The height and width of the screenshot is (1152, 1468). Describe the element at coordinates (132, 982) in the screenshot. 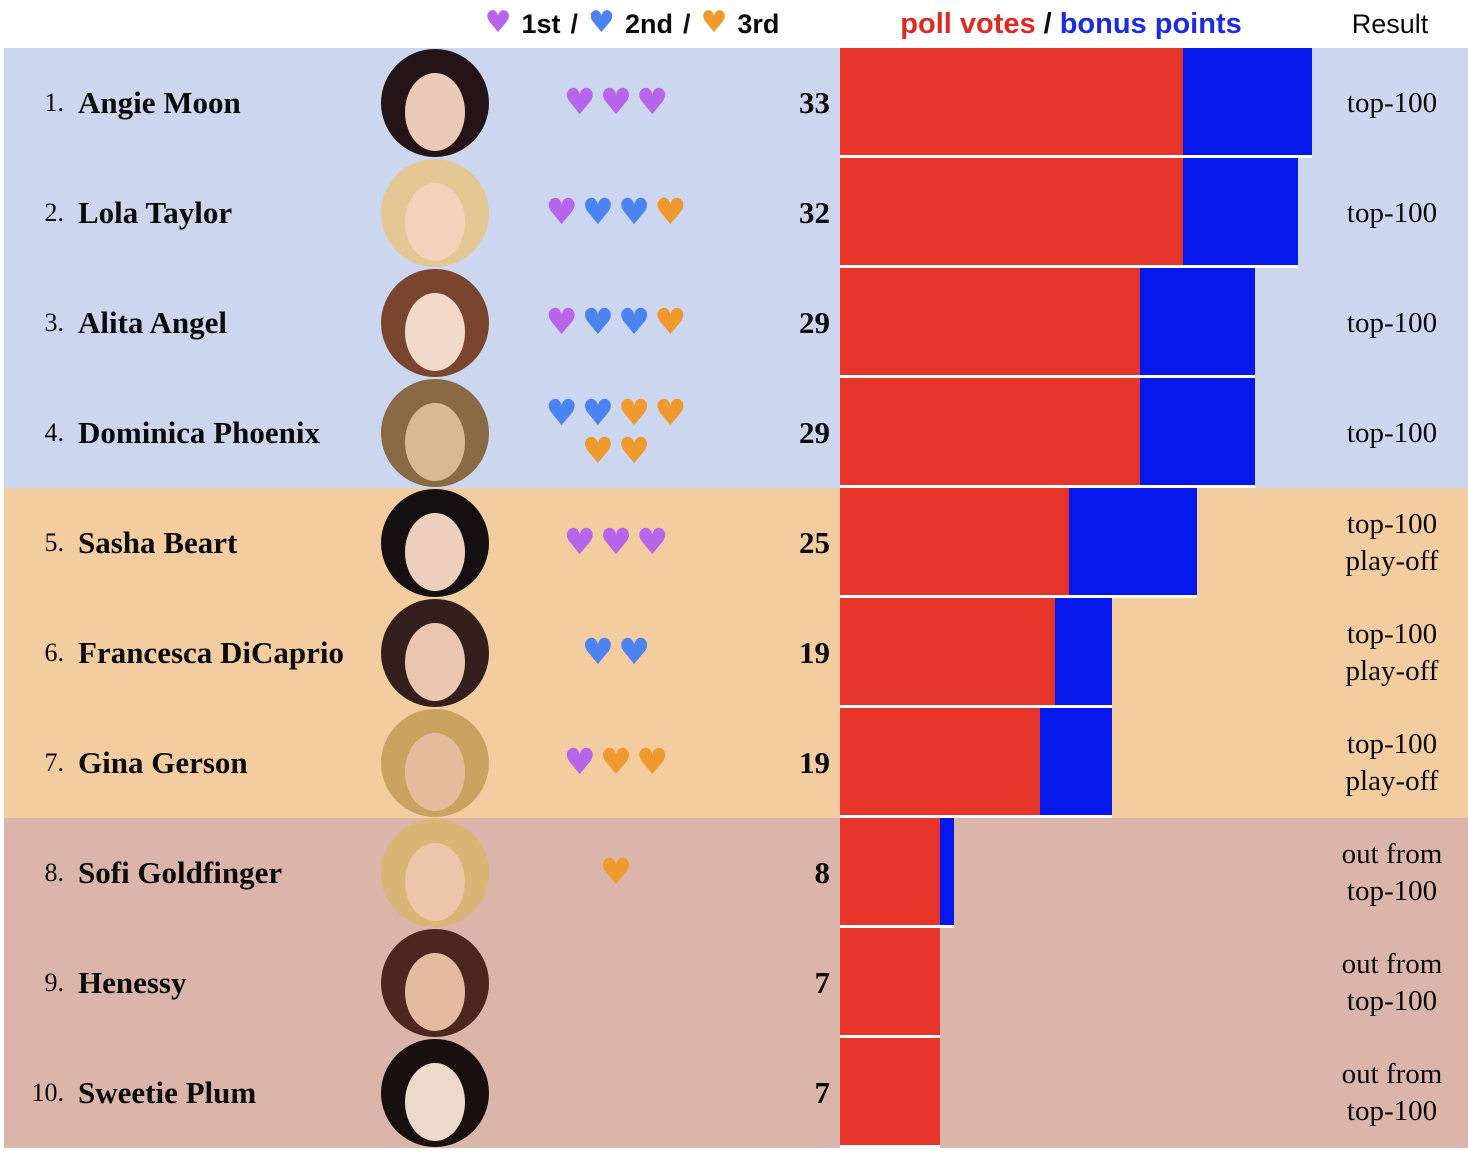

I see `performer-name: Henessy` at that location.